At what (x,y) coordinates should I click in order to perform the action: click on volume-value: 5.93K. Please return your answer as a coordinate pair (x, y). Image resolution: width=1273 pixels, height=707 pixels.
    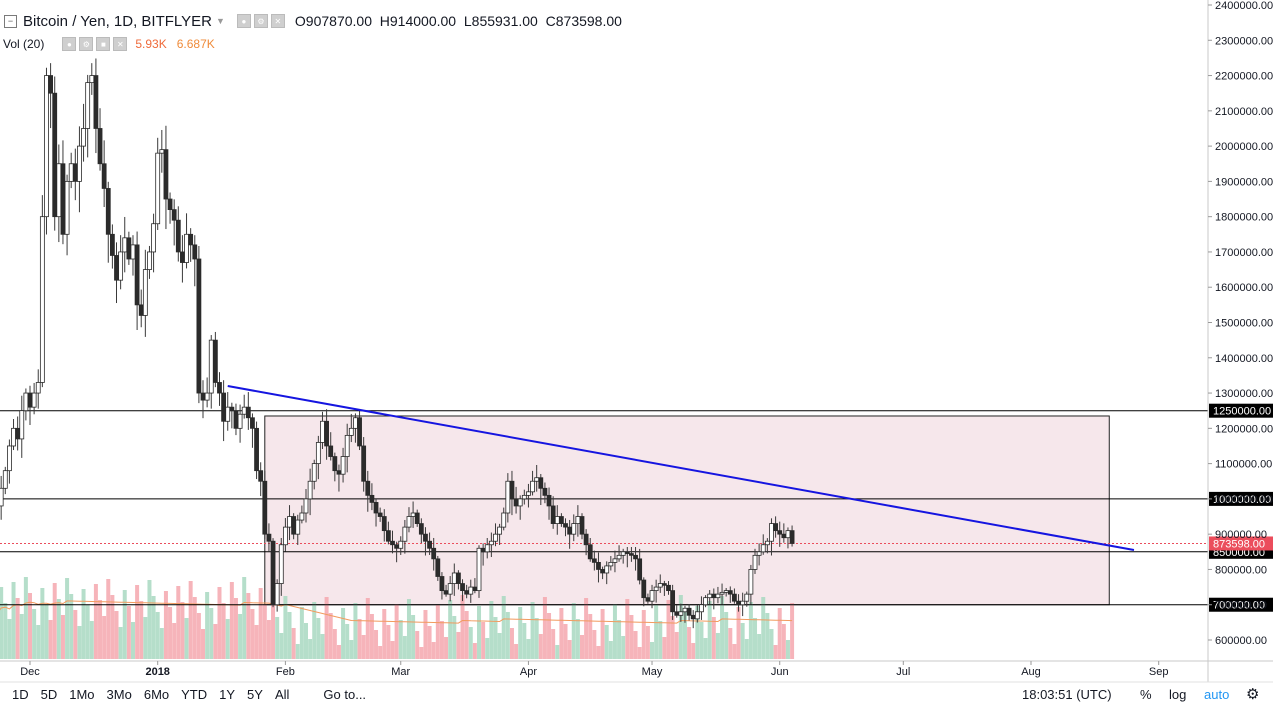
    Looking at the image, I should click on (151, 44).